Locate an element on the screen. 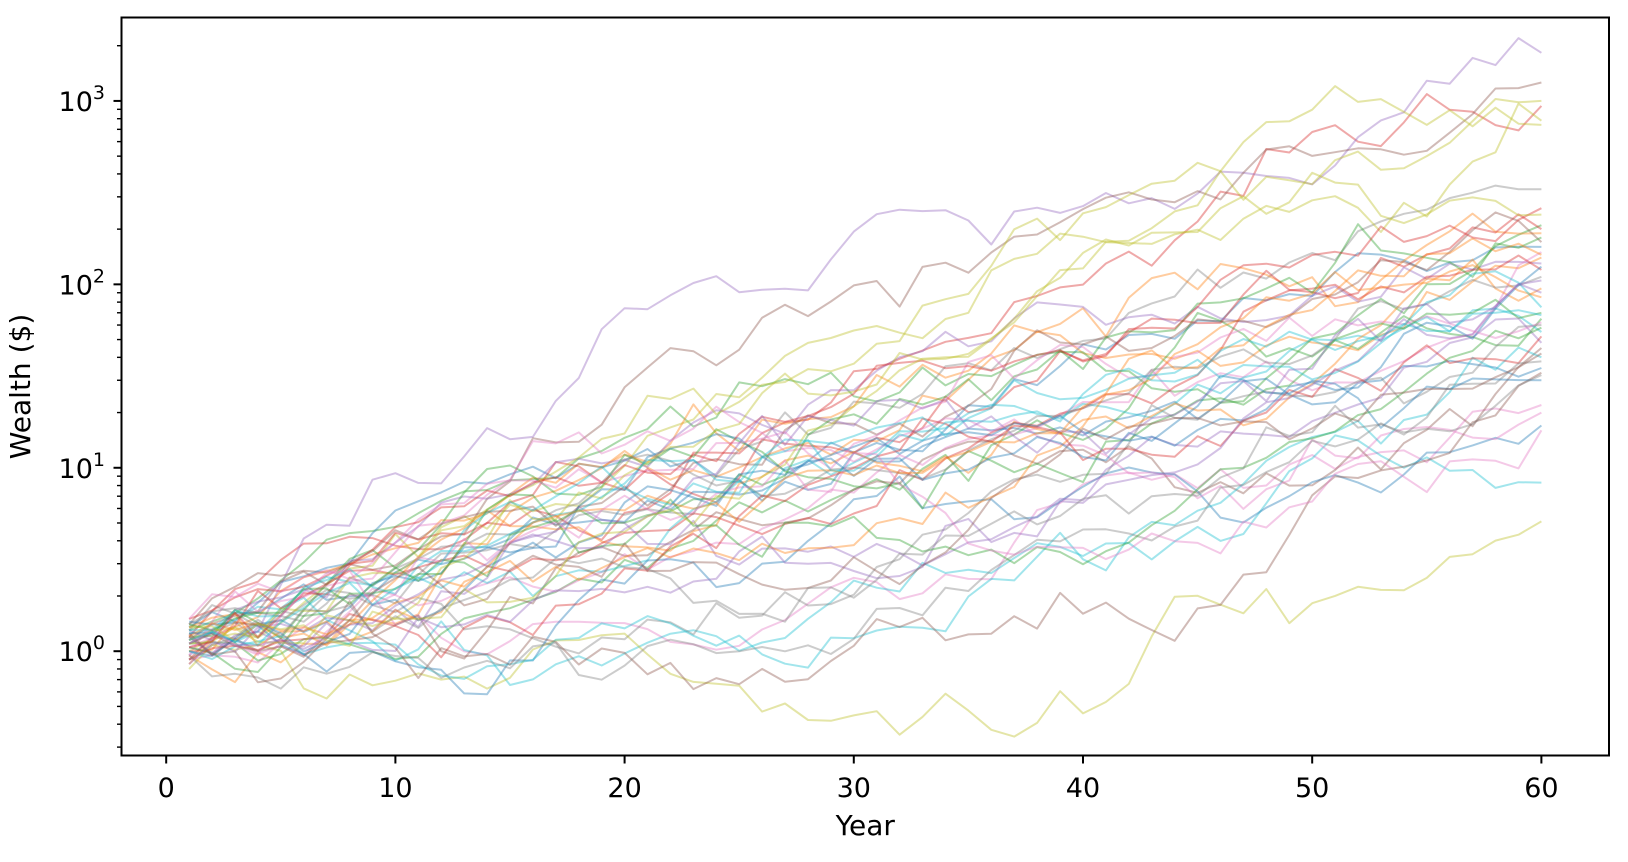 The width and height of the screenshot is (1628, 862). x-axis-tick-label: 40 is located at coordinates (1083, 788).